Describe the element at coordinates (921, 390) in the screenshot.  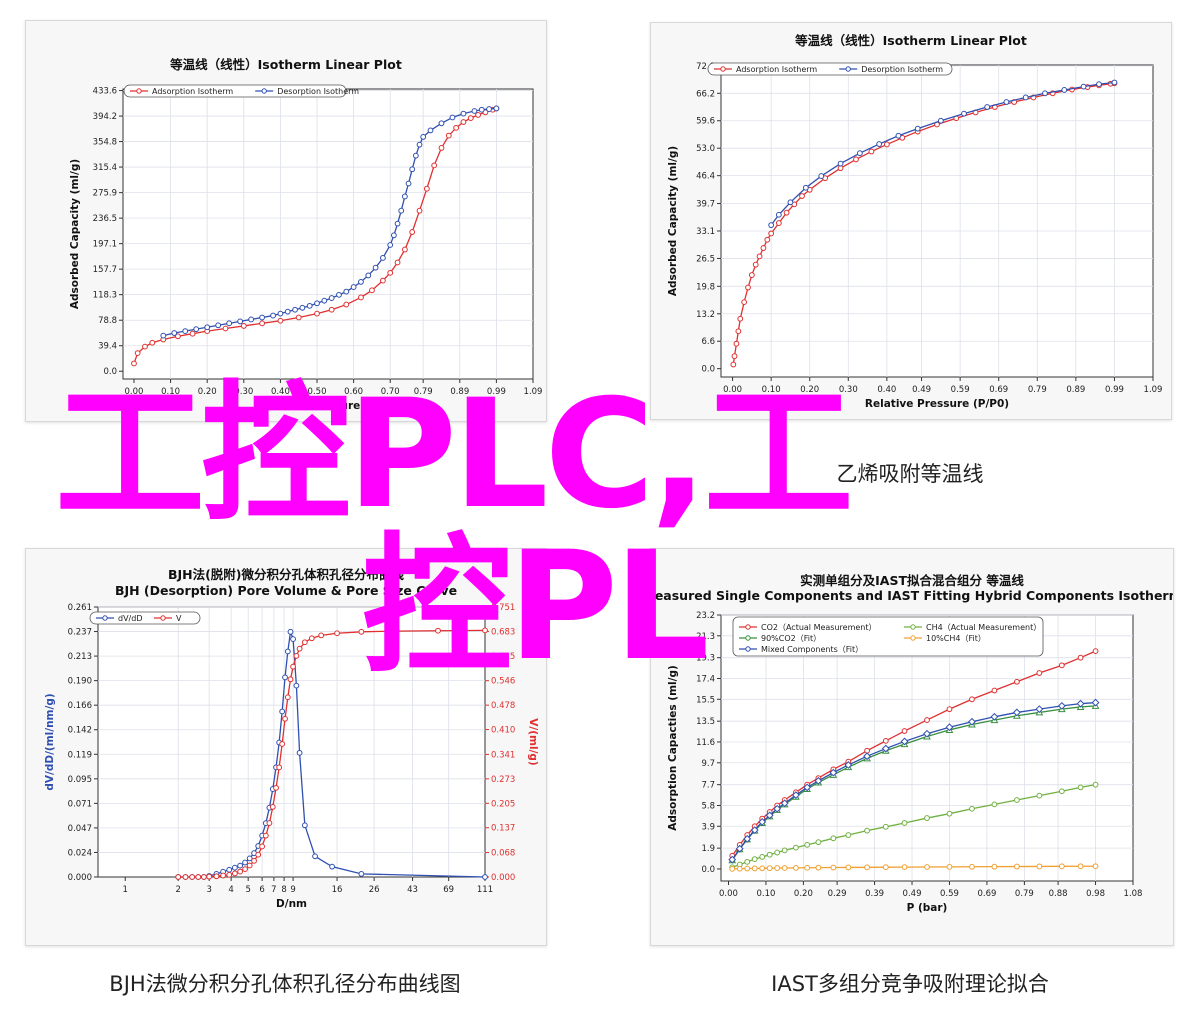
I see `x-tick-label: 0.49` at that location.